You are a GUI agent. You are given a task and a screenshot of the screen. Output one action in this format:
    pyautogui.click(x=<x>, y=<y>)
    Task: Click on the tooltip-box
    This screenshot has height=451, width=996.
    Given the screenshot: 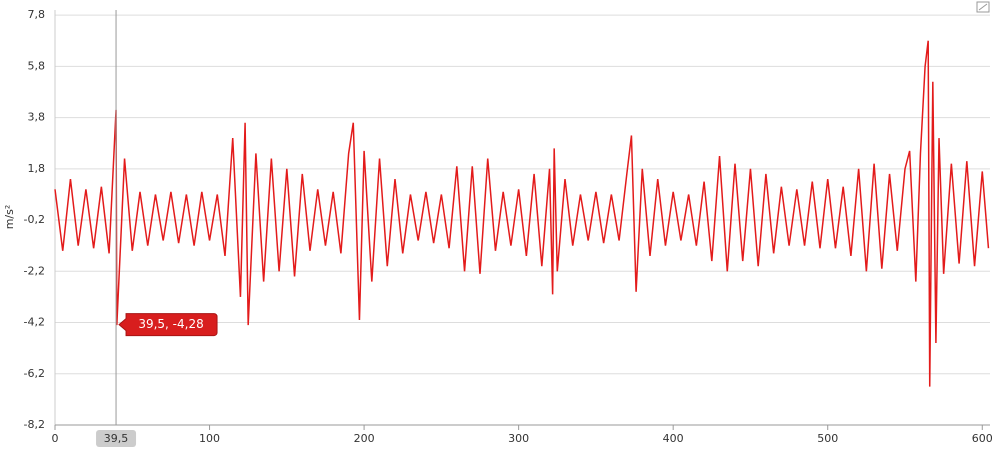 What is the action you would take?
    pyautogui.click(x=168, y=325)
    